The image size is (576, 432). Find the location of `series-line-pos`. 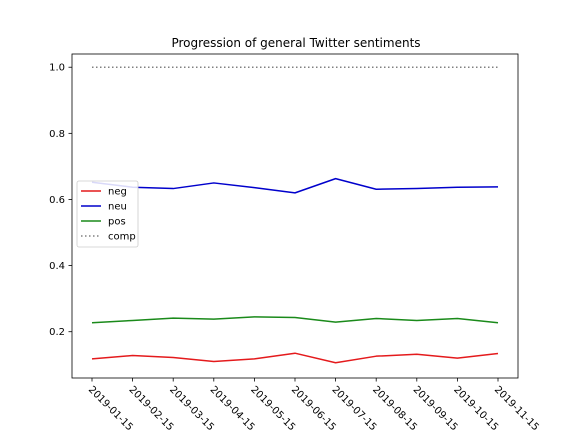

series-line-pos is located at coordinates (295, 320).